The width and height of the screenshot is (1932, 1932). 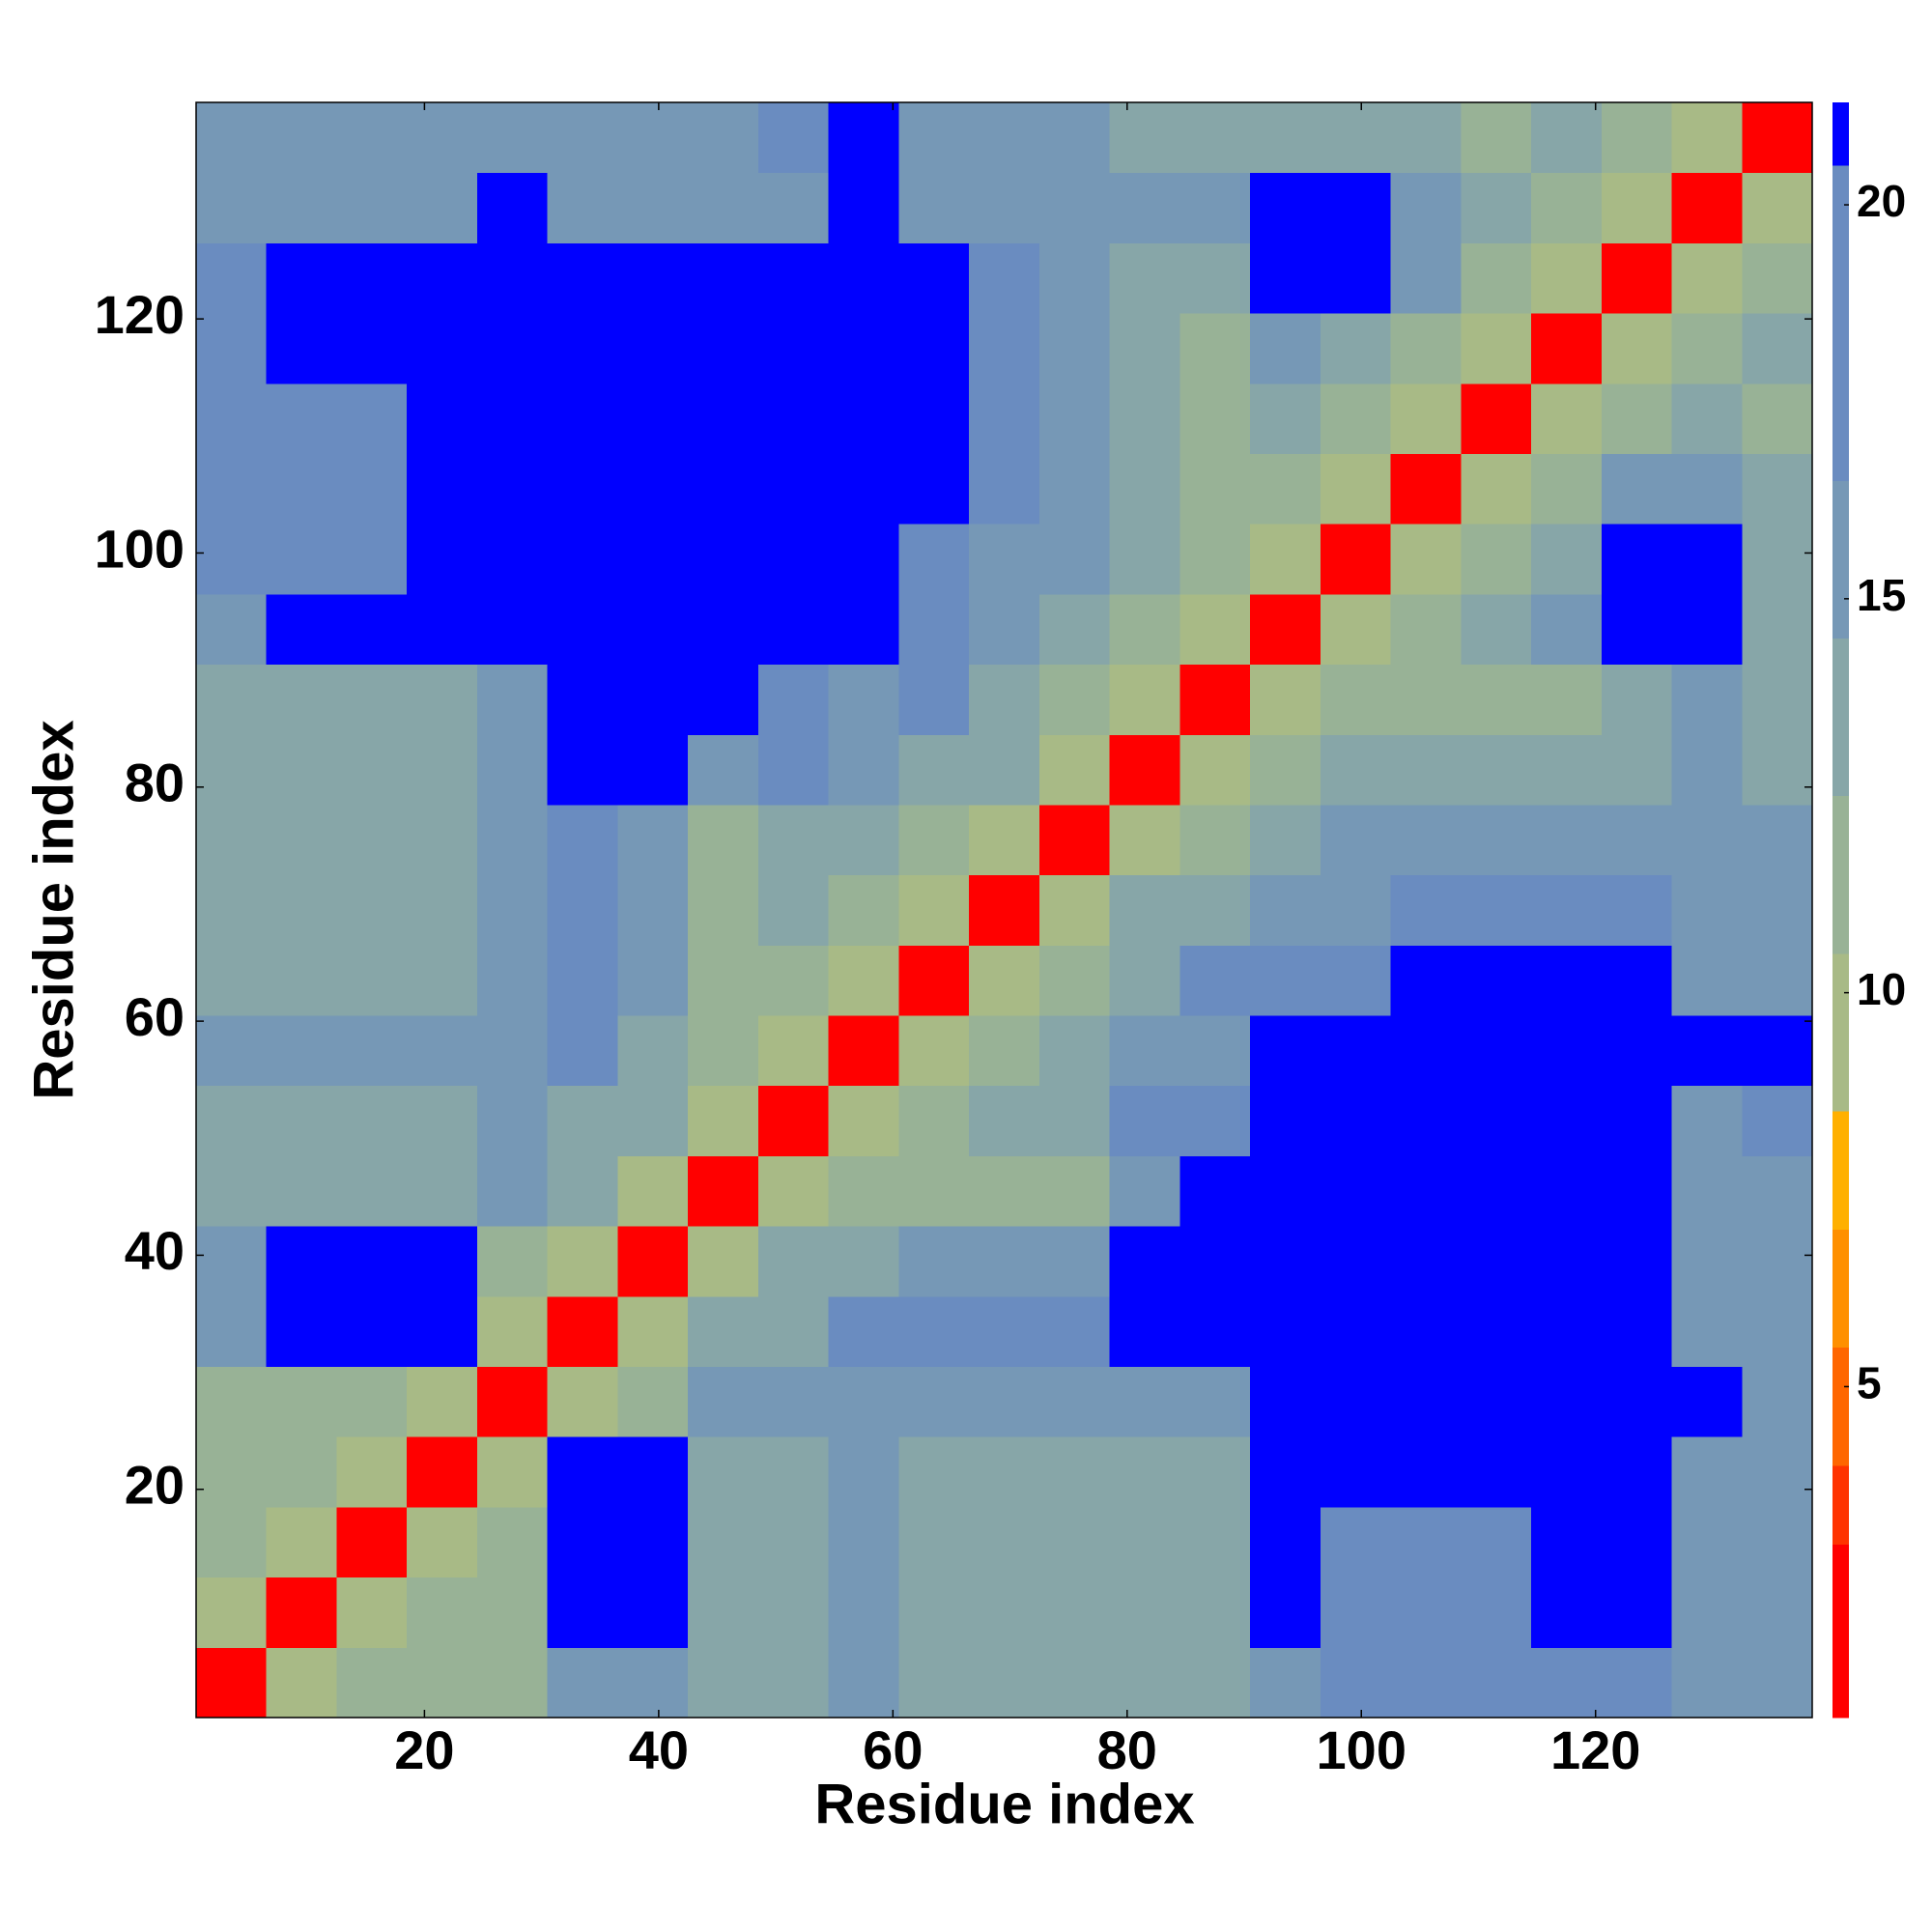 I want to click on x-tick-label: 40, so click(x=659, y=1749).